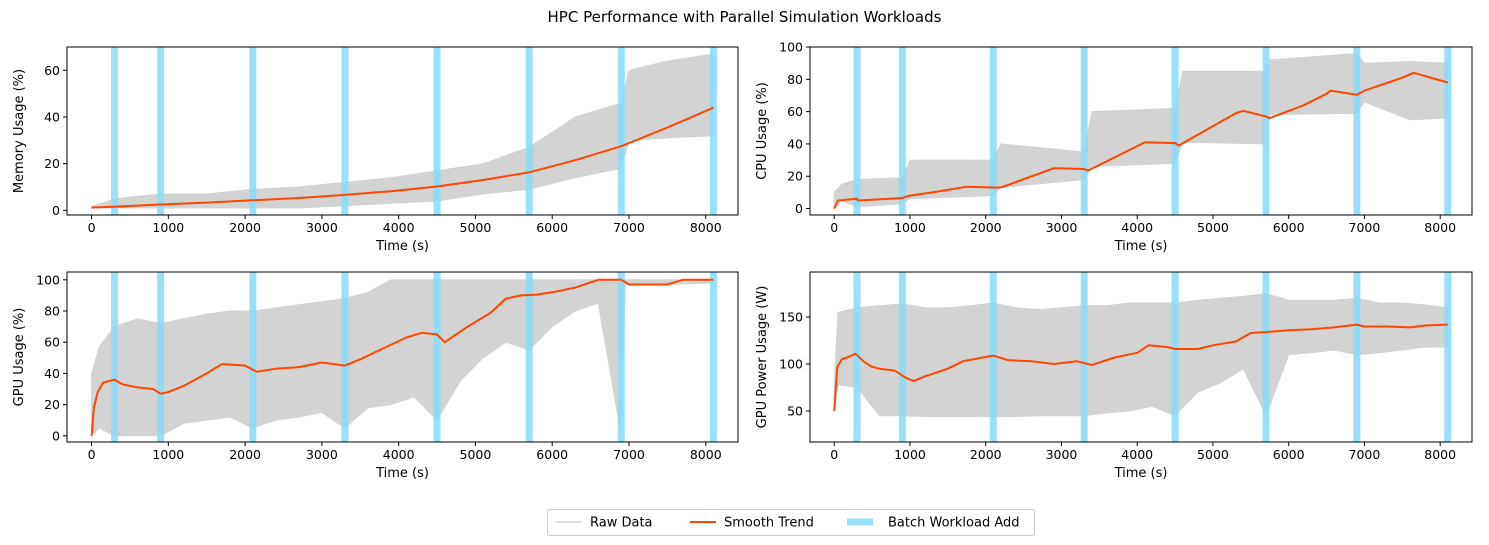 This screenshot has height=545, width=1489. What do you see at coordinates (954, 523) in the screenshot?
I see `legend-label-batch: Batch Workload Add` at bounding box center [954, 523].